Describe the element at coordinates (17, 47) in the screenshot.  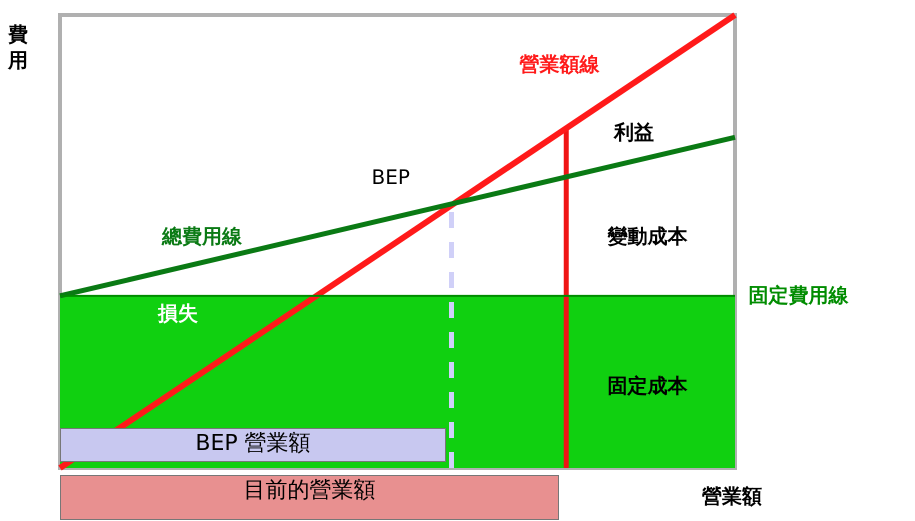
I see `y-axis-title: 費用` at that location.